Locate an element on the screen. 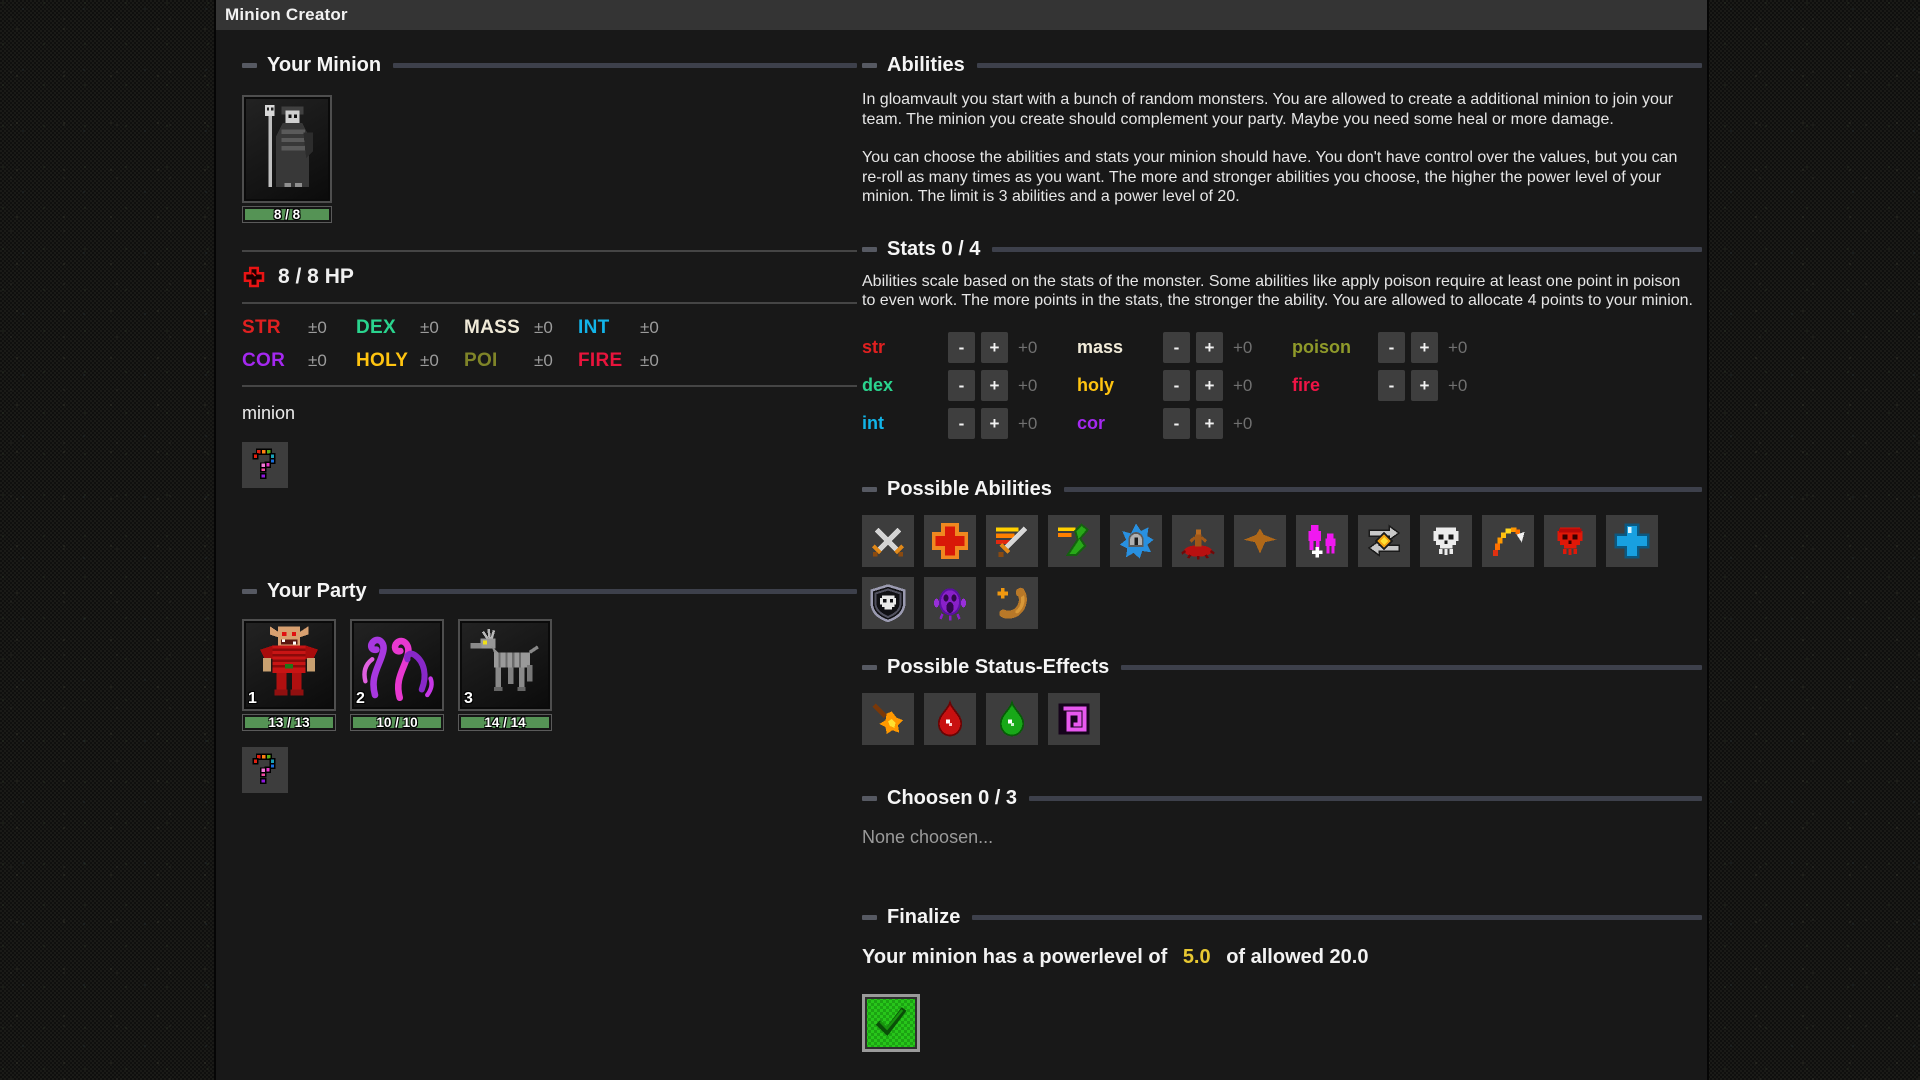 This screenshot has width=1920, height=1080. increment-int-button: + is located at coordinates (994, 423).